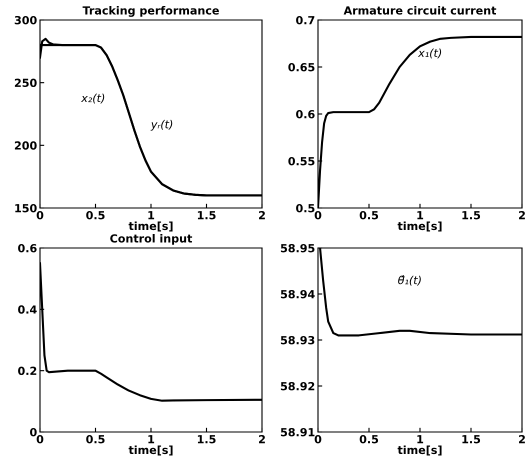  I want to click on annotation: yᵣ(t), so click(161, 125).